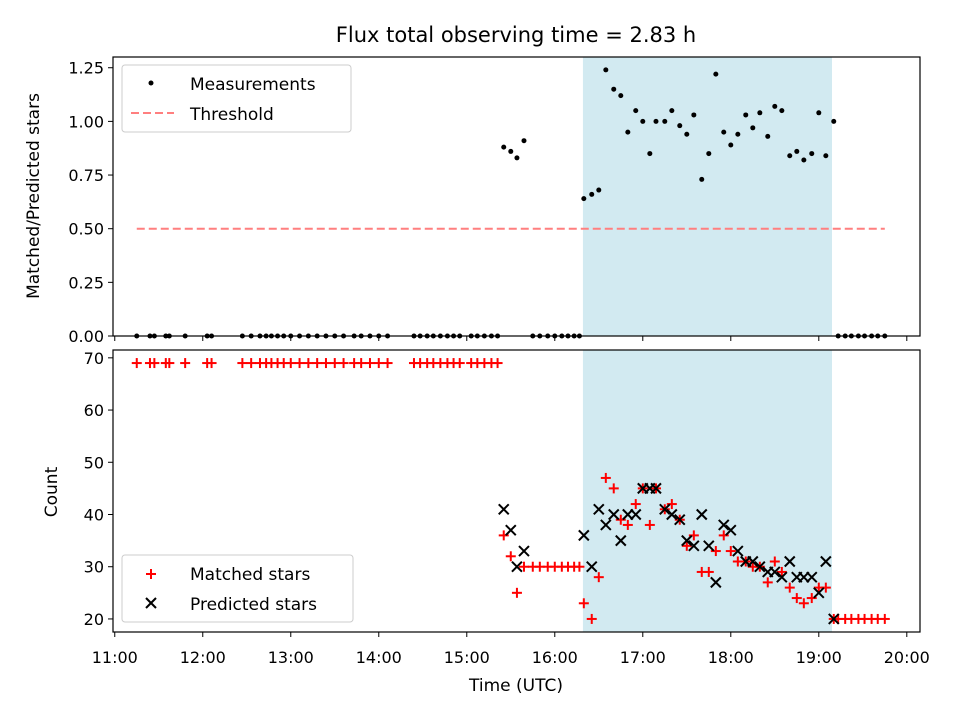 The height and width of the screenshot is (720, 960). Describe the element at coordinates (819, 657) in the screenshot. I see `x-tick-label: 19:00` at that location.